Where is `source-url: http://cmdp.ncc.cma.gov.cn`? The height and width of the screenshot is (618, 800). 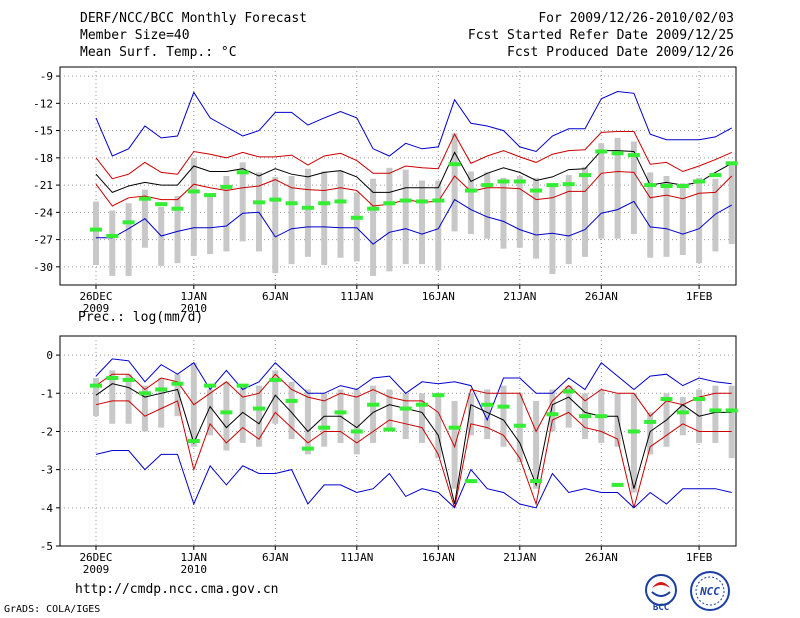 source-url: http://cmdp.ncc.cma.gov.cn is located at coordinates (177, 589).